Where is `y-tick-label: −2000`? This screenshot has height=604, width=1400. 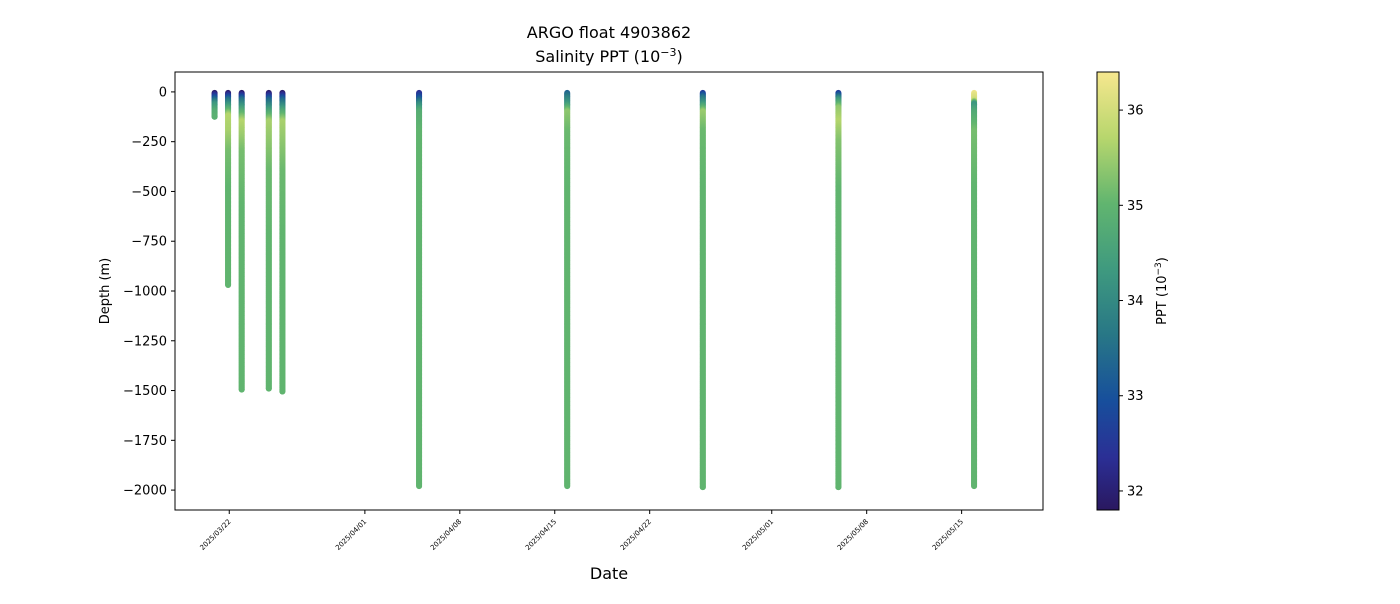 y-tick-label: −2000 is located at coordinates (145, 491).